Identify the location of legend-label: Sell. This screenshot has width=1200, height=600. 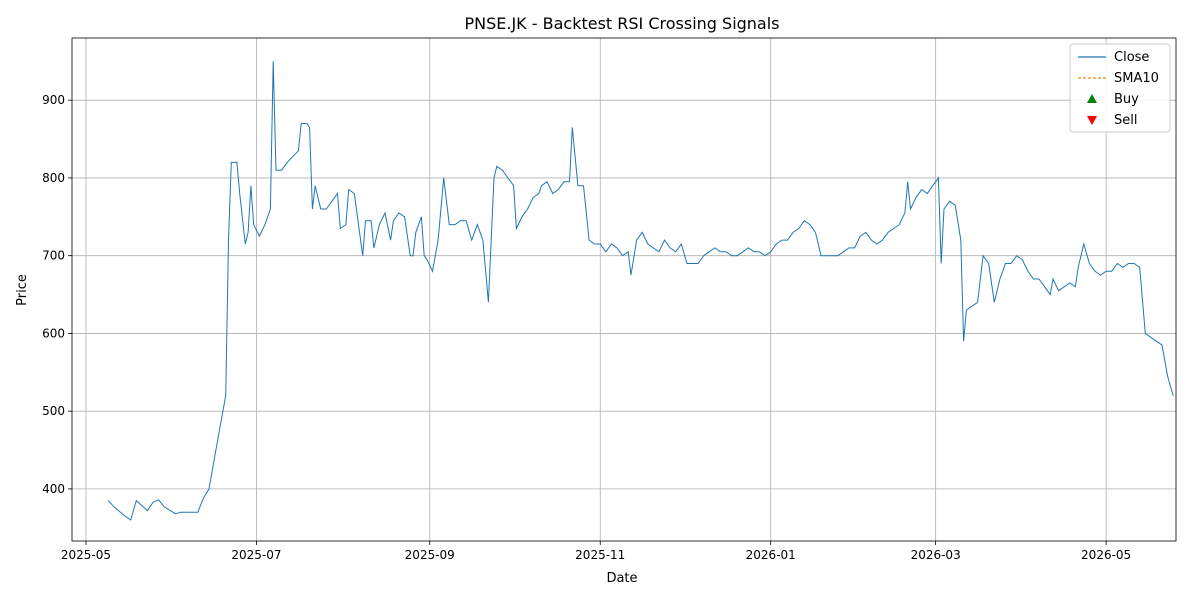
(1125, 120).